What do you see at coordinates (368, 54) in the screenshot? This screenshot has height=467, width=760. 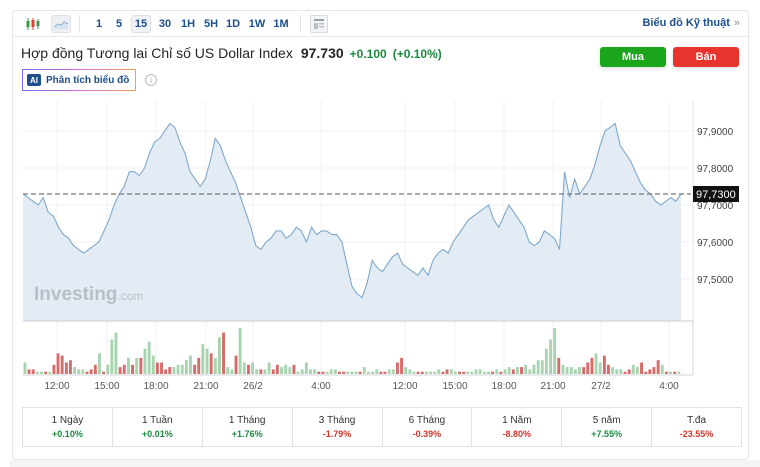 I see `price-change: +0.100` at bounding box center [368, 54].